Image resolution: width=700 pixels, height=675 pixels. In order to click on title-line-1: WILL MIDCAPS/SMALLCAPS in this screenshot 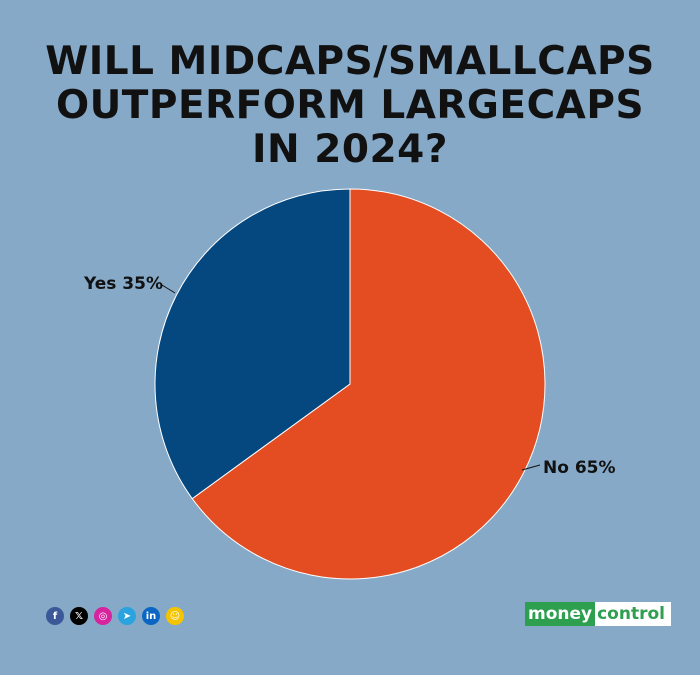, I will do `click(350, 61)`.